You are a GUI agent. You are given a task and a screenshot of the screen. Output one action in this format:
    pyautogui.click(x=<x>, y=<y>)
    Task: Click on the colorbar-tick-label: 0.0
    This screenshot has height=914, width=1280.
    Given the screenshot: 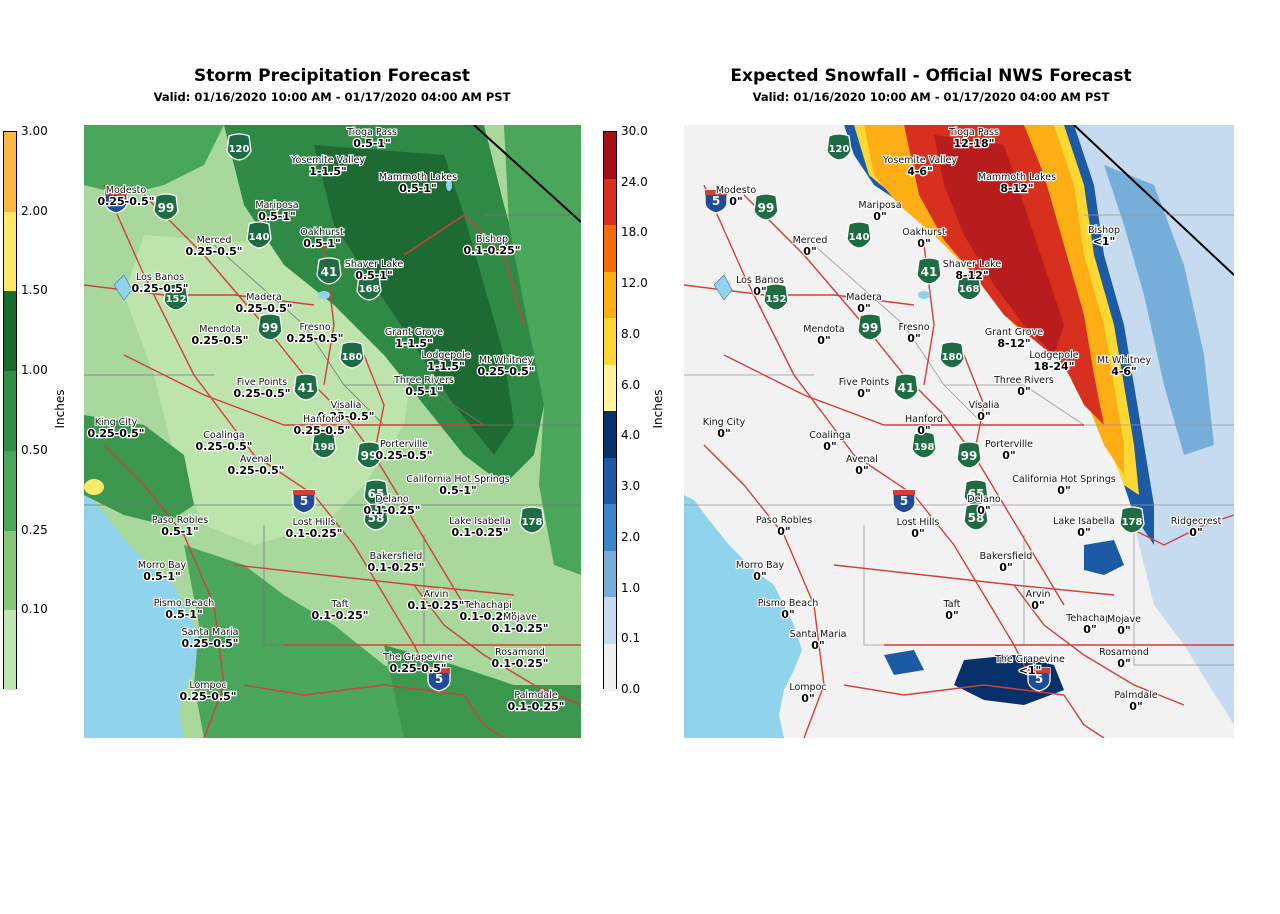 What is the action you would take?
    pyautogui.click(x=631, y=689)
    